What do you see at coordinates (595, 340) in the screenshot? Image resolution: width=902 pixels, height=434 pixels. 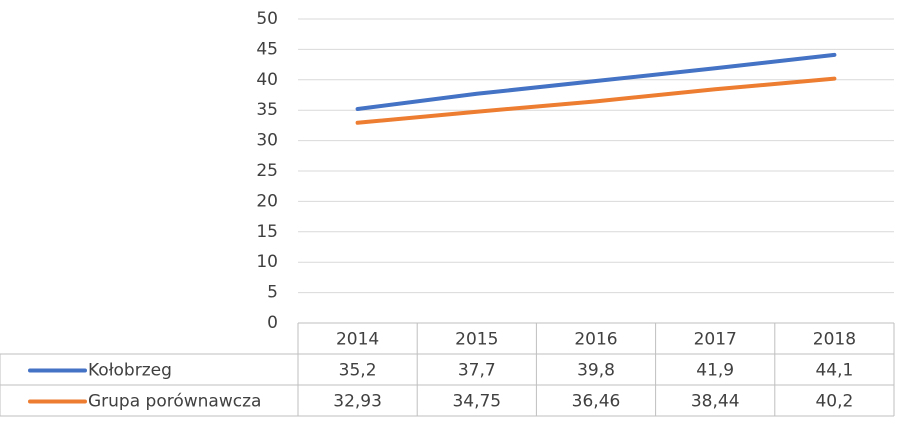 I see `x-tick-label: 2016` at bounding box center [595, 340].